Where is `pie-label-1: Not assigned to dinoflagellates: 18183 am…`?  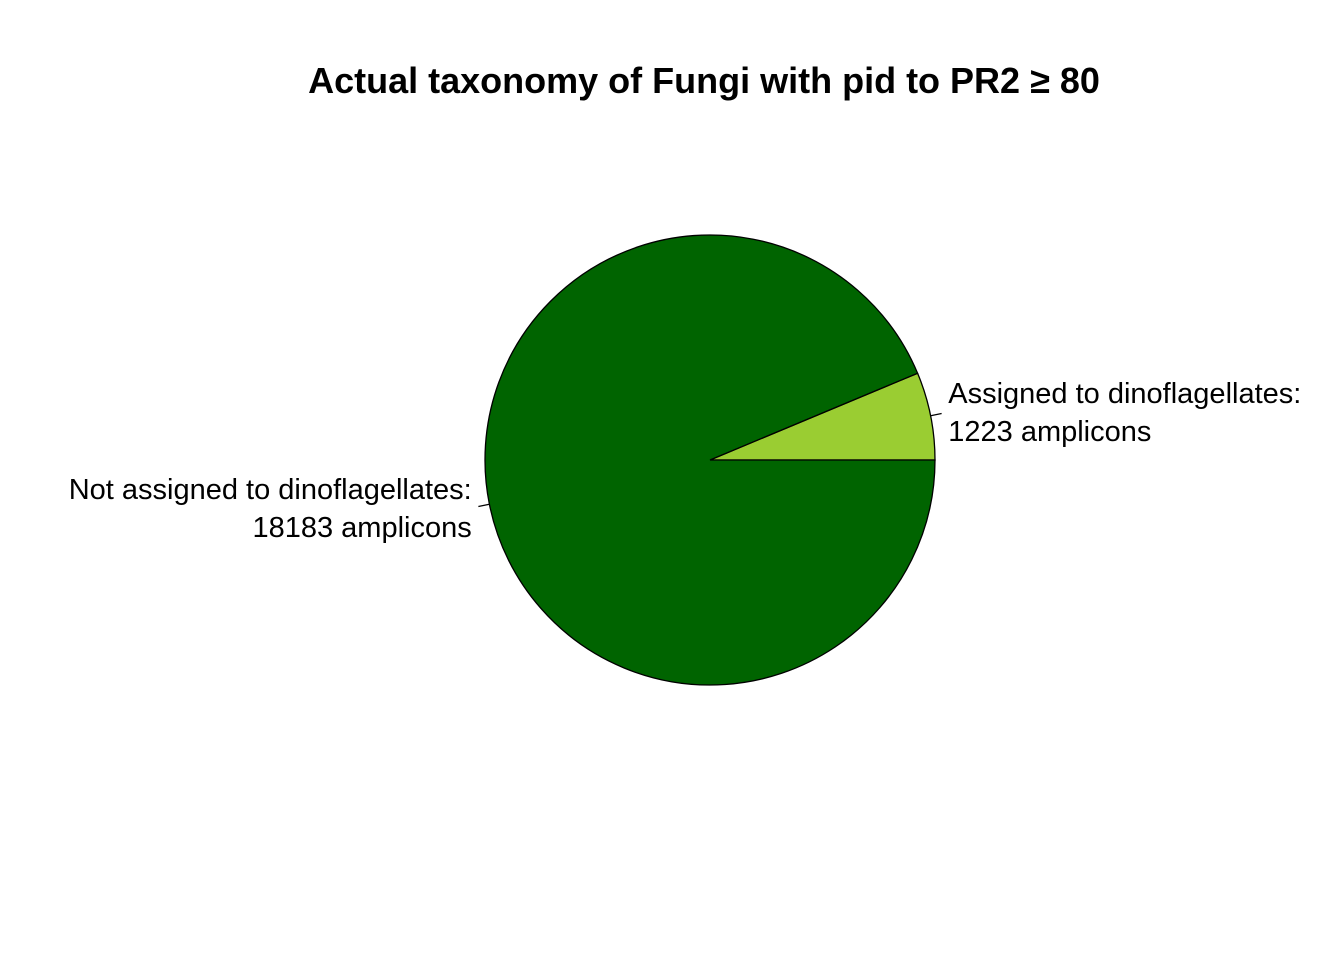
pie-label-1: Not assigned to dinoflagellates: 18183 am… is located at coordinates (270, 509).